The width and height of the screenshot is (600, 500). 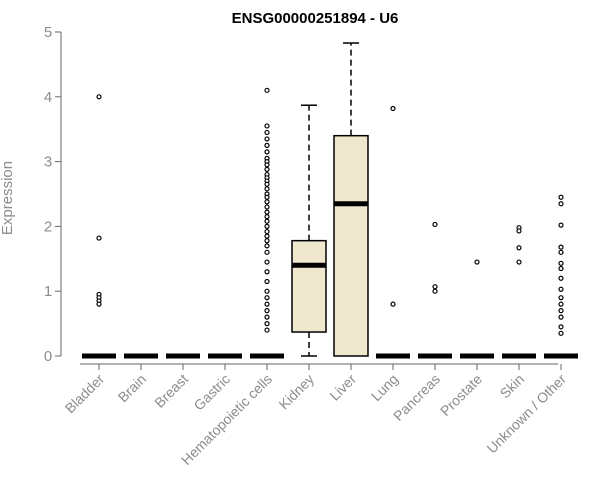 I want to click on y-tick-label: 2, so click(x=48, y=226).